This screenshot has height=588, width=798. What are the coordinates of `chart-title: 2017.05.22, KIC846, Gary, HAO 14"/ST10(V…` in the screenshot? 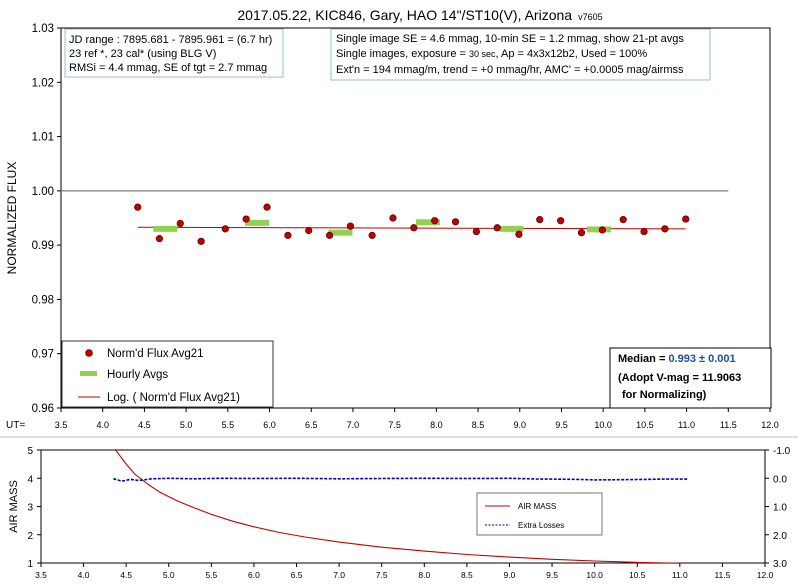 It's located at (419, 15).